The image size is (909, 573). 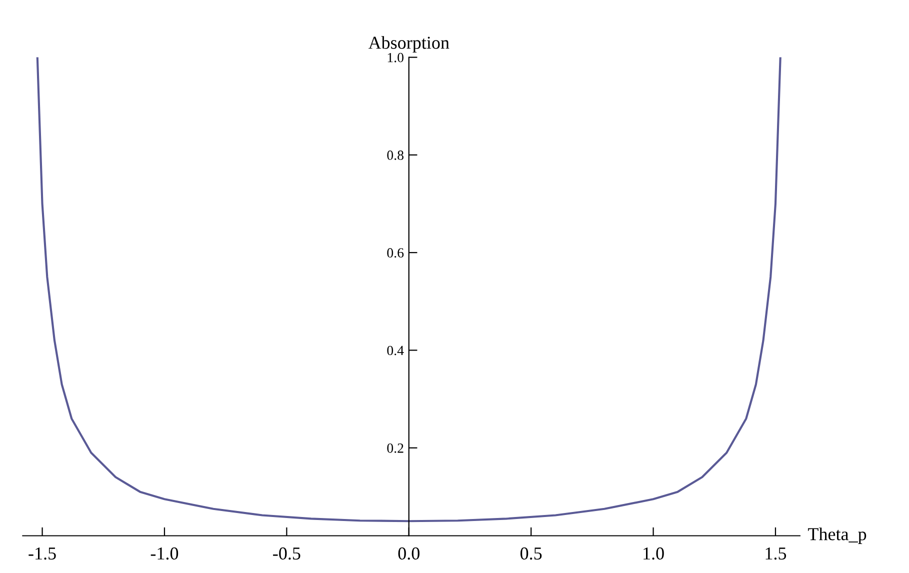 I want to click on y-tick-label: 0.6, so click(x=395, y=253).